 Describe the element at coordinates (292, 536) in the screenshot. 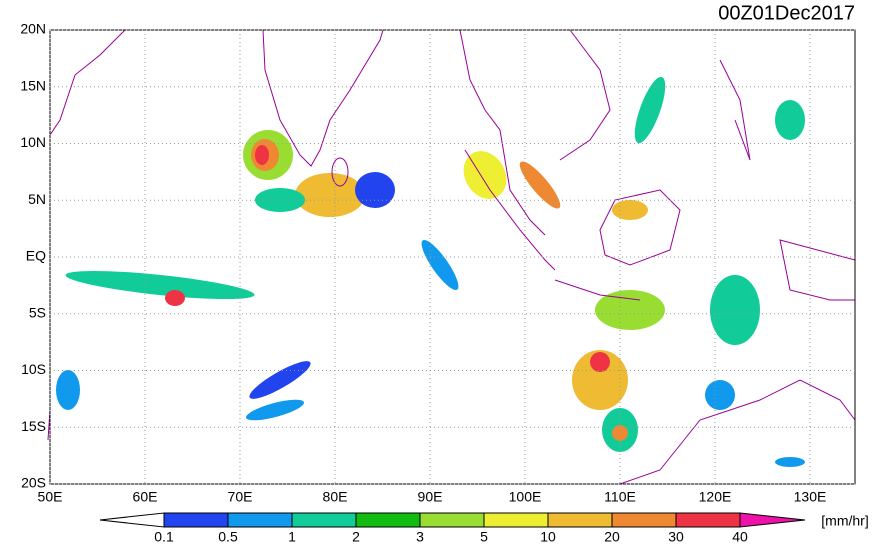

I see `colorbar-label: 1` at that location.